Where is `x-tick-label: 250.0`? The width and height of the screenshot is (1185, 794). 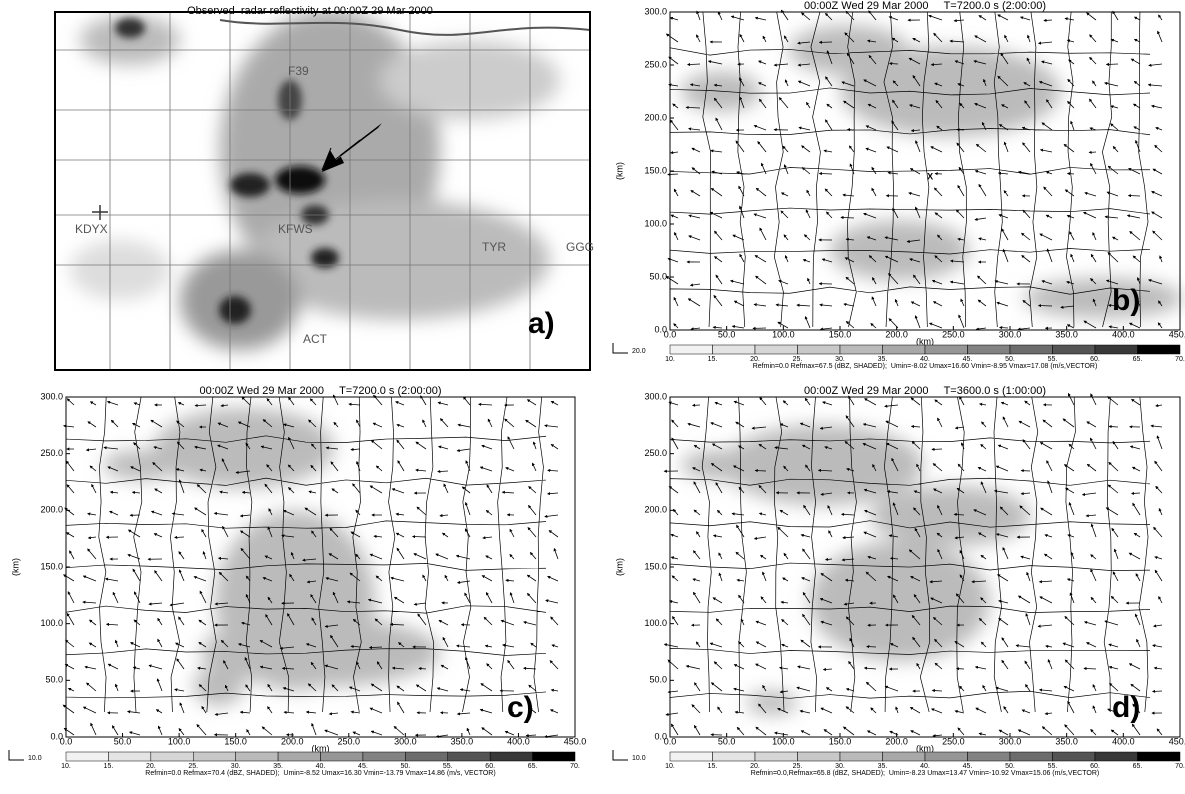
x-tick-label: 250.0 is located at coordinates (953, 334).